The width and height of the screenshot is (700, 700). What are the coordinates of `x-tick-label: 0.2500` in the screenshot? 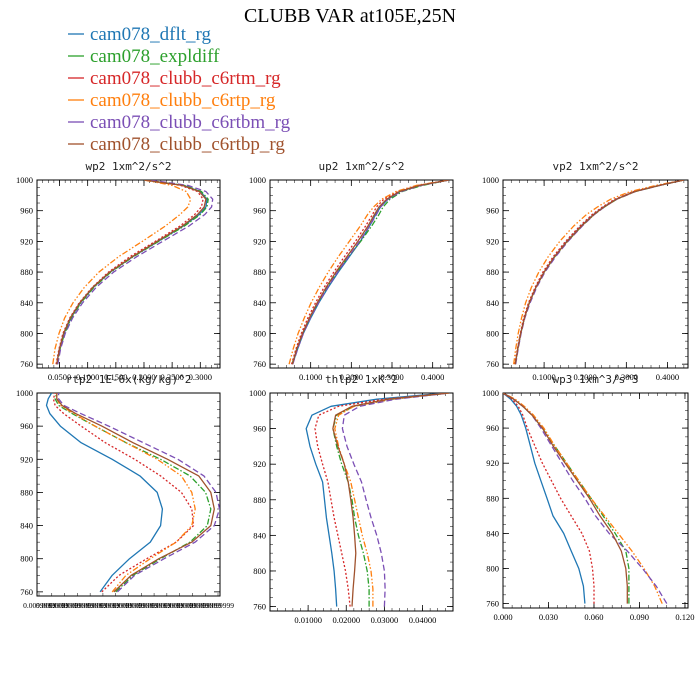 It's located at (171, 377).